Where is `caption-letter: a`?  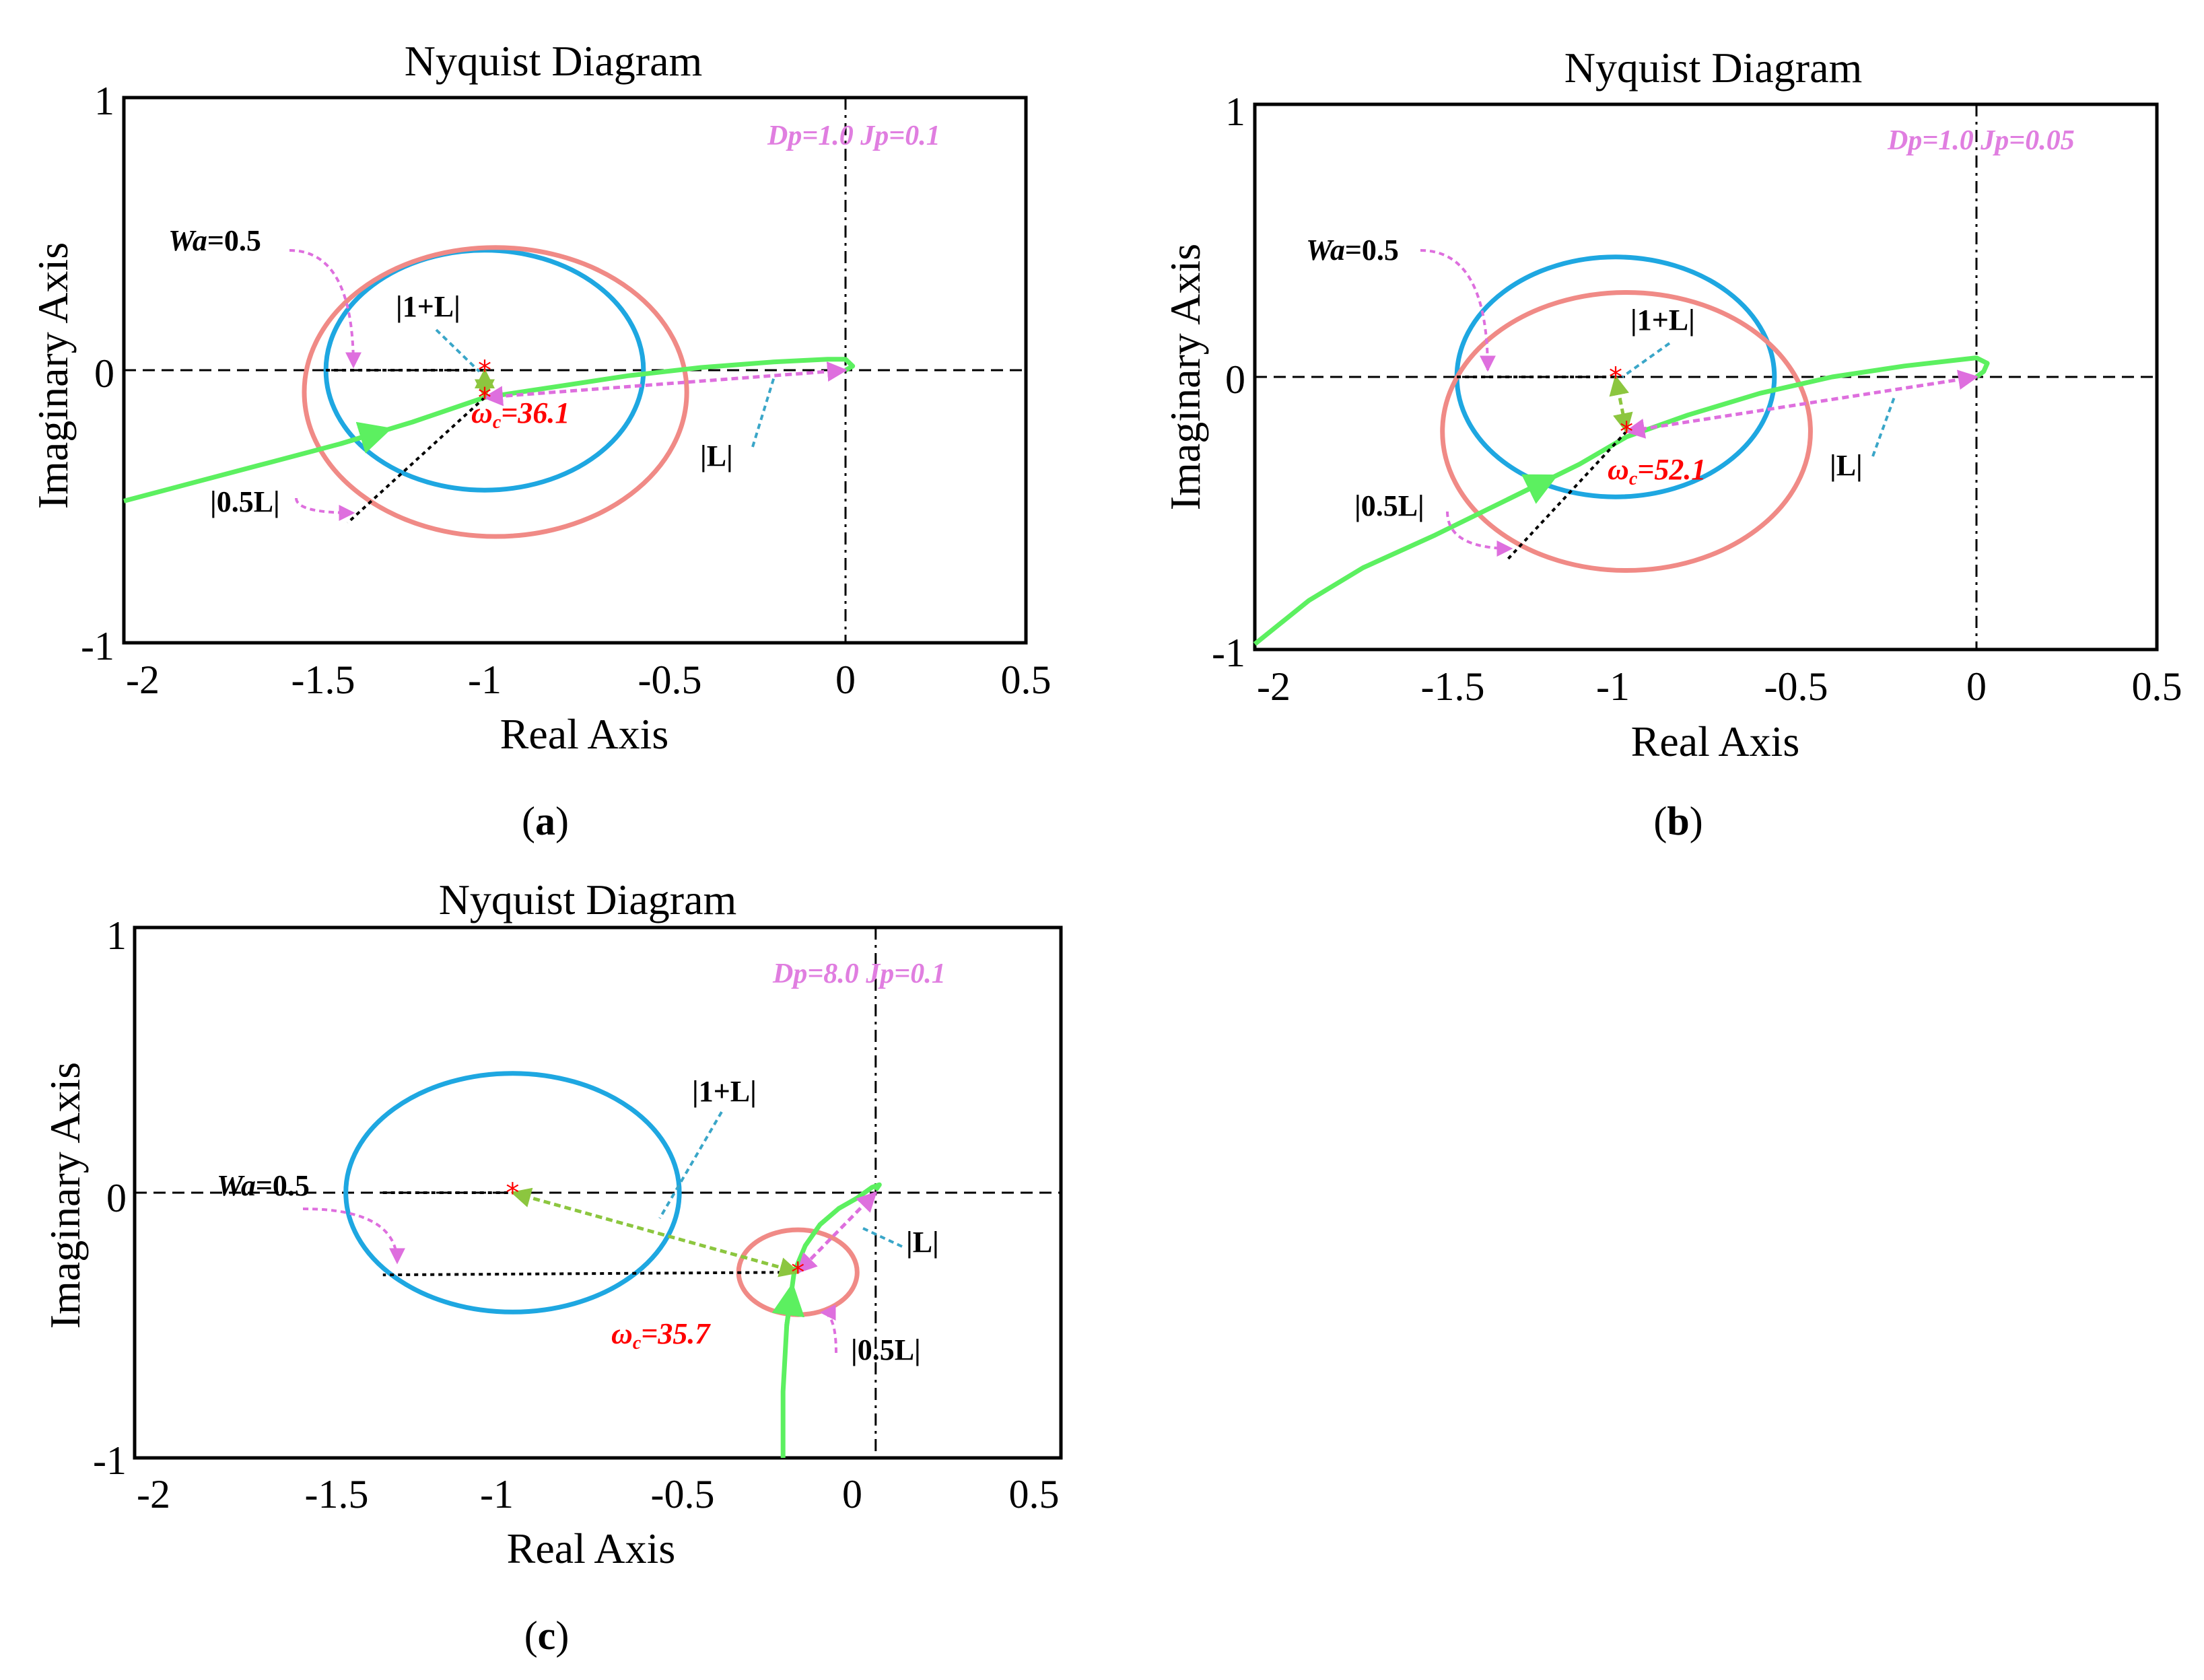 caption-letter: a is located at coordinates (545, 821).